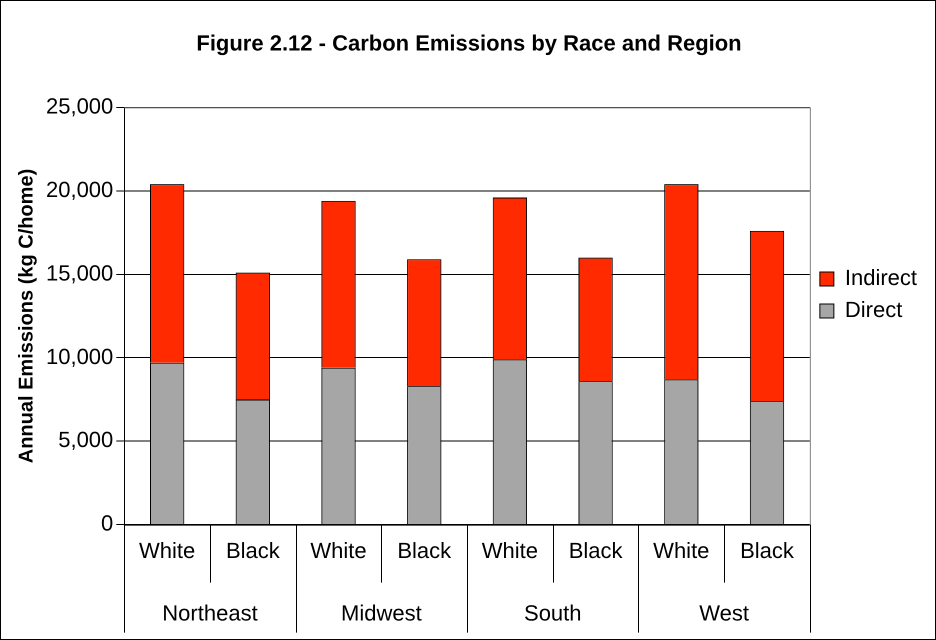 The height and width of the screenshot is (640, 936). What do you see at coordinates (873, 309) in the screenshot?
I see `legend-label: Direct` at bounding box center [873, 309].